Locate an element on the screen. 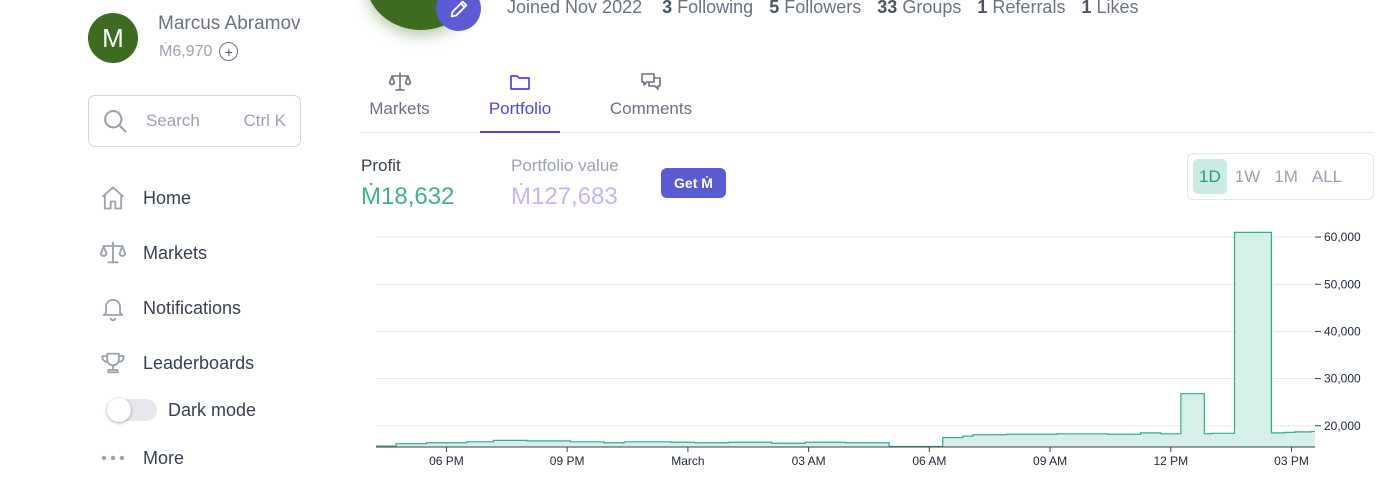 This screenshot has height=486, width=1394. dark-mode-label: Dark mode is located at coordinates (212, 409).